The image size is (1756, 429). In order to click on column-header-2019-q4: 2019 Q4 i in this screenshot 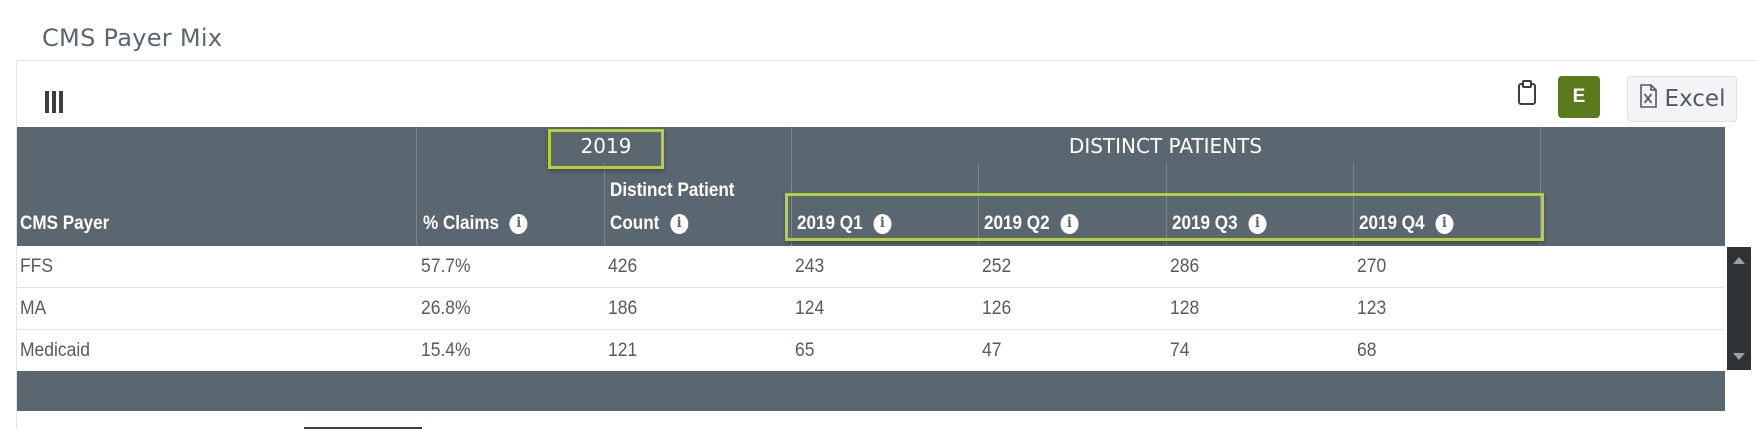, I will do `click(1448, 204)`.